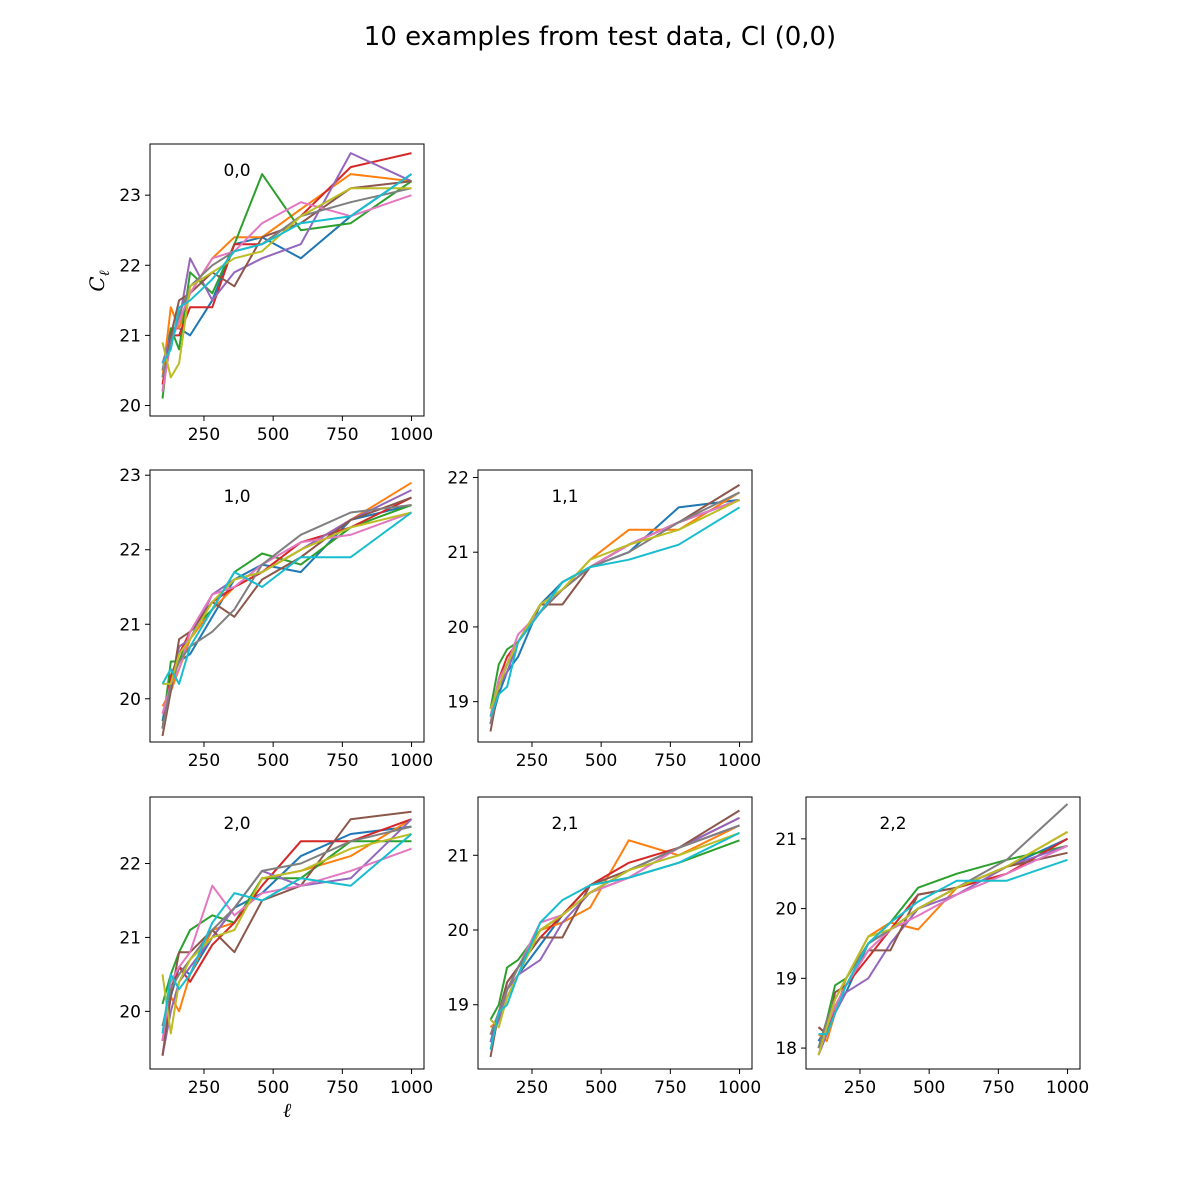  I want to click on panel-2-2: 250 500 750 1000 18 19 20 21 2,2, so click(932, 947).